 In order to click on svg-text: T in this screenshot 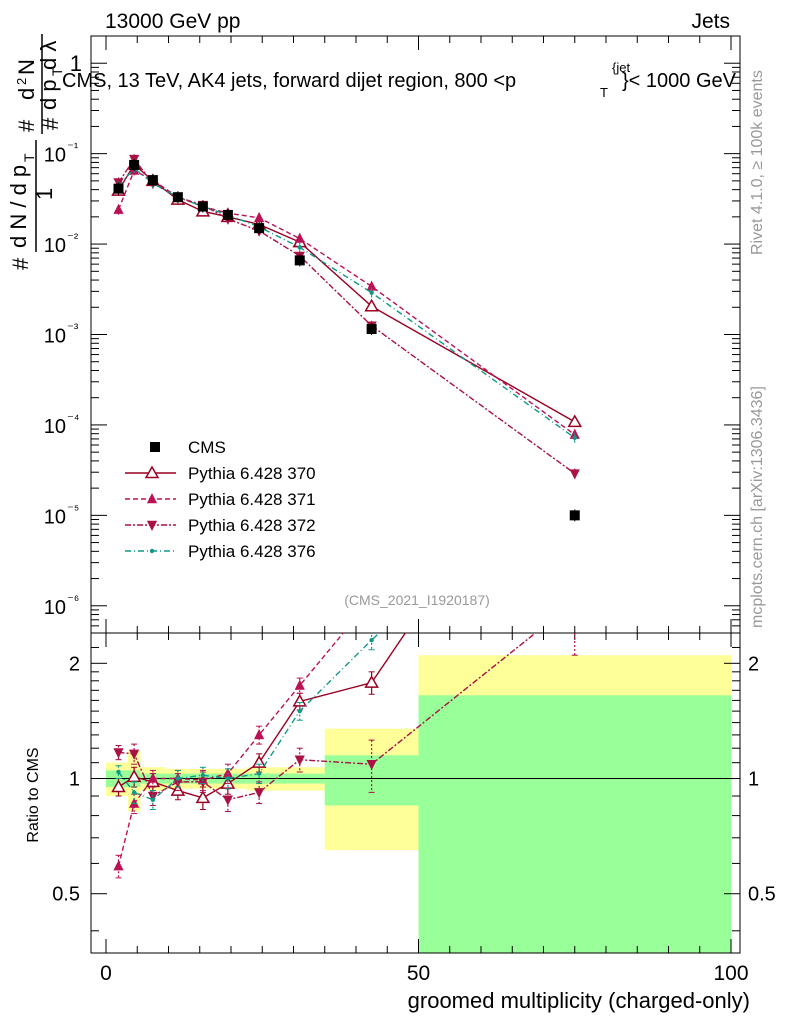, I will do `click(57, 71)`.